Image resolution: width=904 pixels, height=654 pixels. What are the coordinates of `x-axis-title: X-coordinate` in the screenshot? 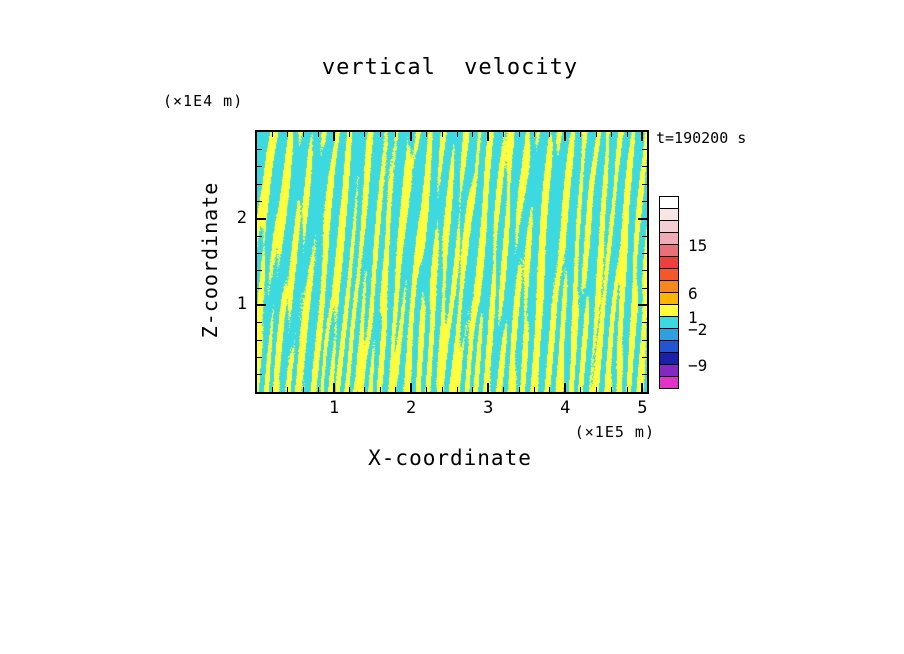 It's located at (450, 458).